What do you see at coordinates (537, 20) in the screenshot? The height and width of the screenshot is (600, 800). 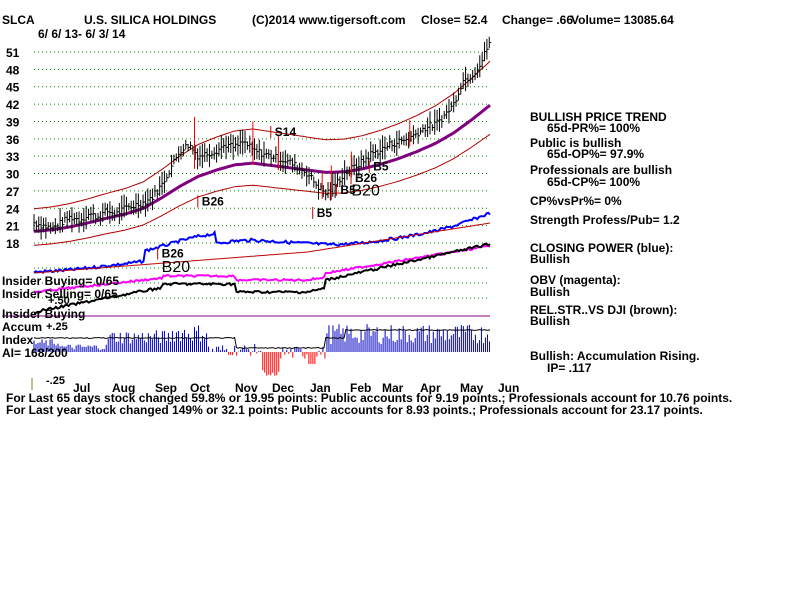 I see `change-label: Change= .66` at bounding box center [537, 20].